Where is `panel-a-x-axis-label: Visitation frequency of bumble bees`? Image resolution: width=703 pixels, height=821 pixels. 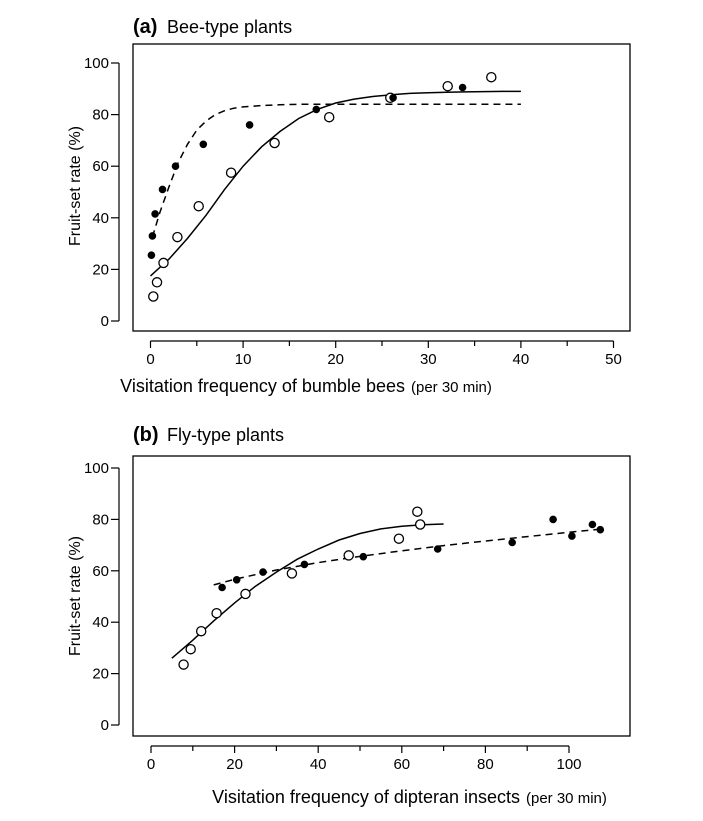 panel-a-x-axis-label: Visitation frequency of bumble bees is located at coordinates (262, 386).